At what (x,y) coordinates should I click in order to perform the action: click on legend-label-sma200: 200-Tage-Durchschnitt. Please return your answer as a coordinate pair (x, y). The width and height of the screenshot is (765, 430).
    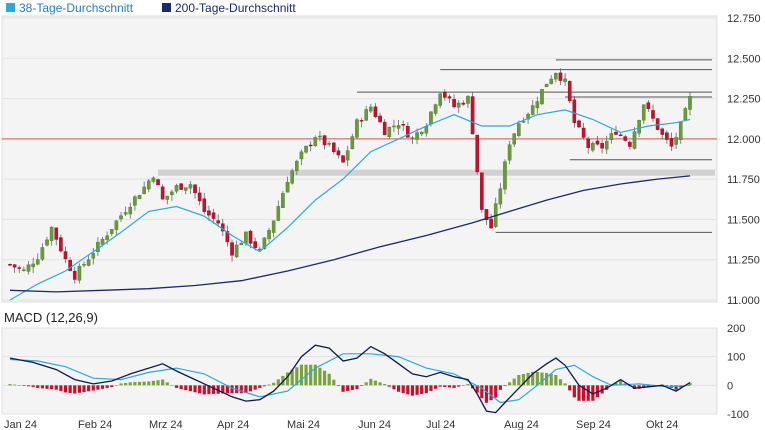
    Looking at the image, I should click on (235, 8).